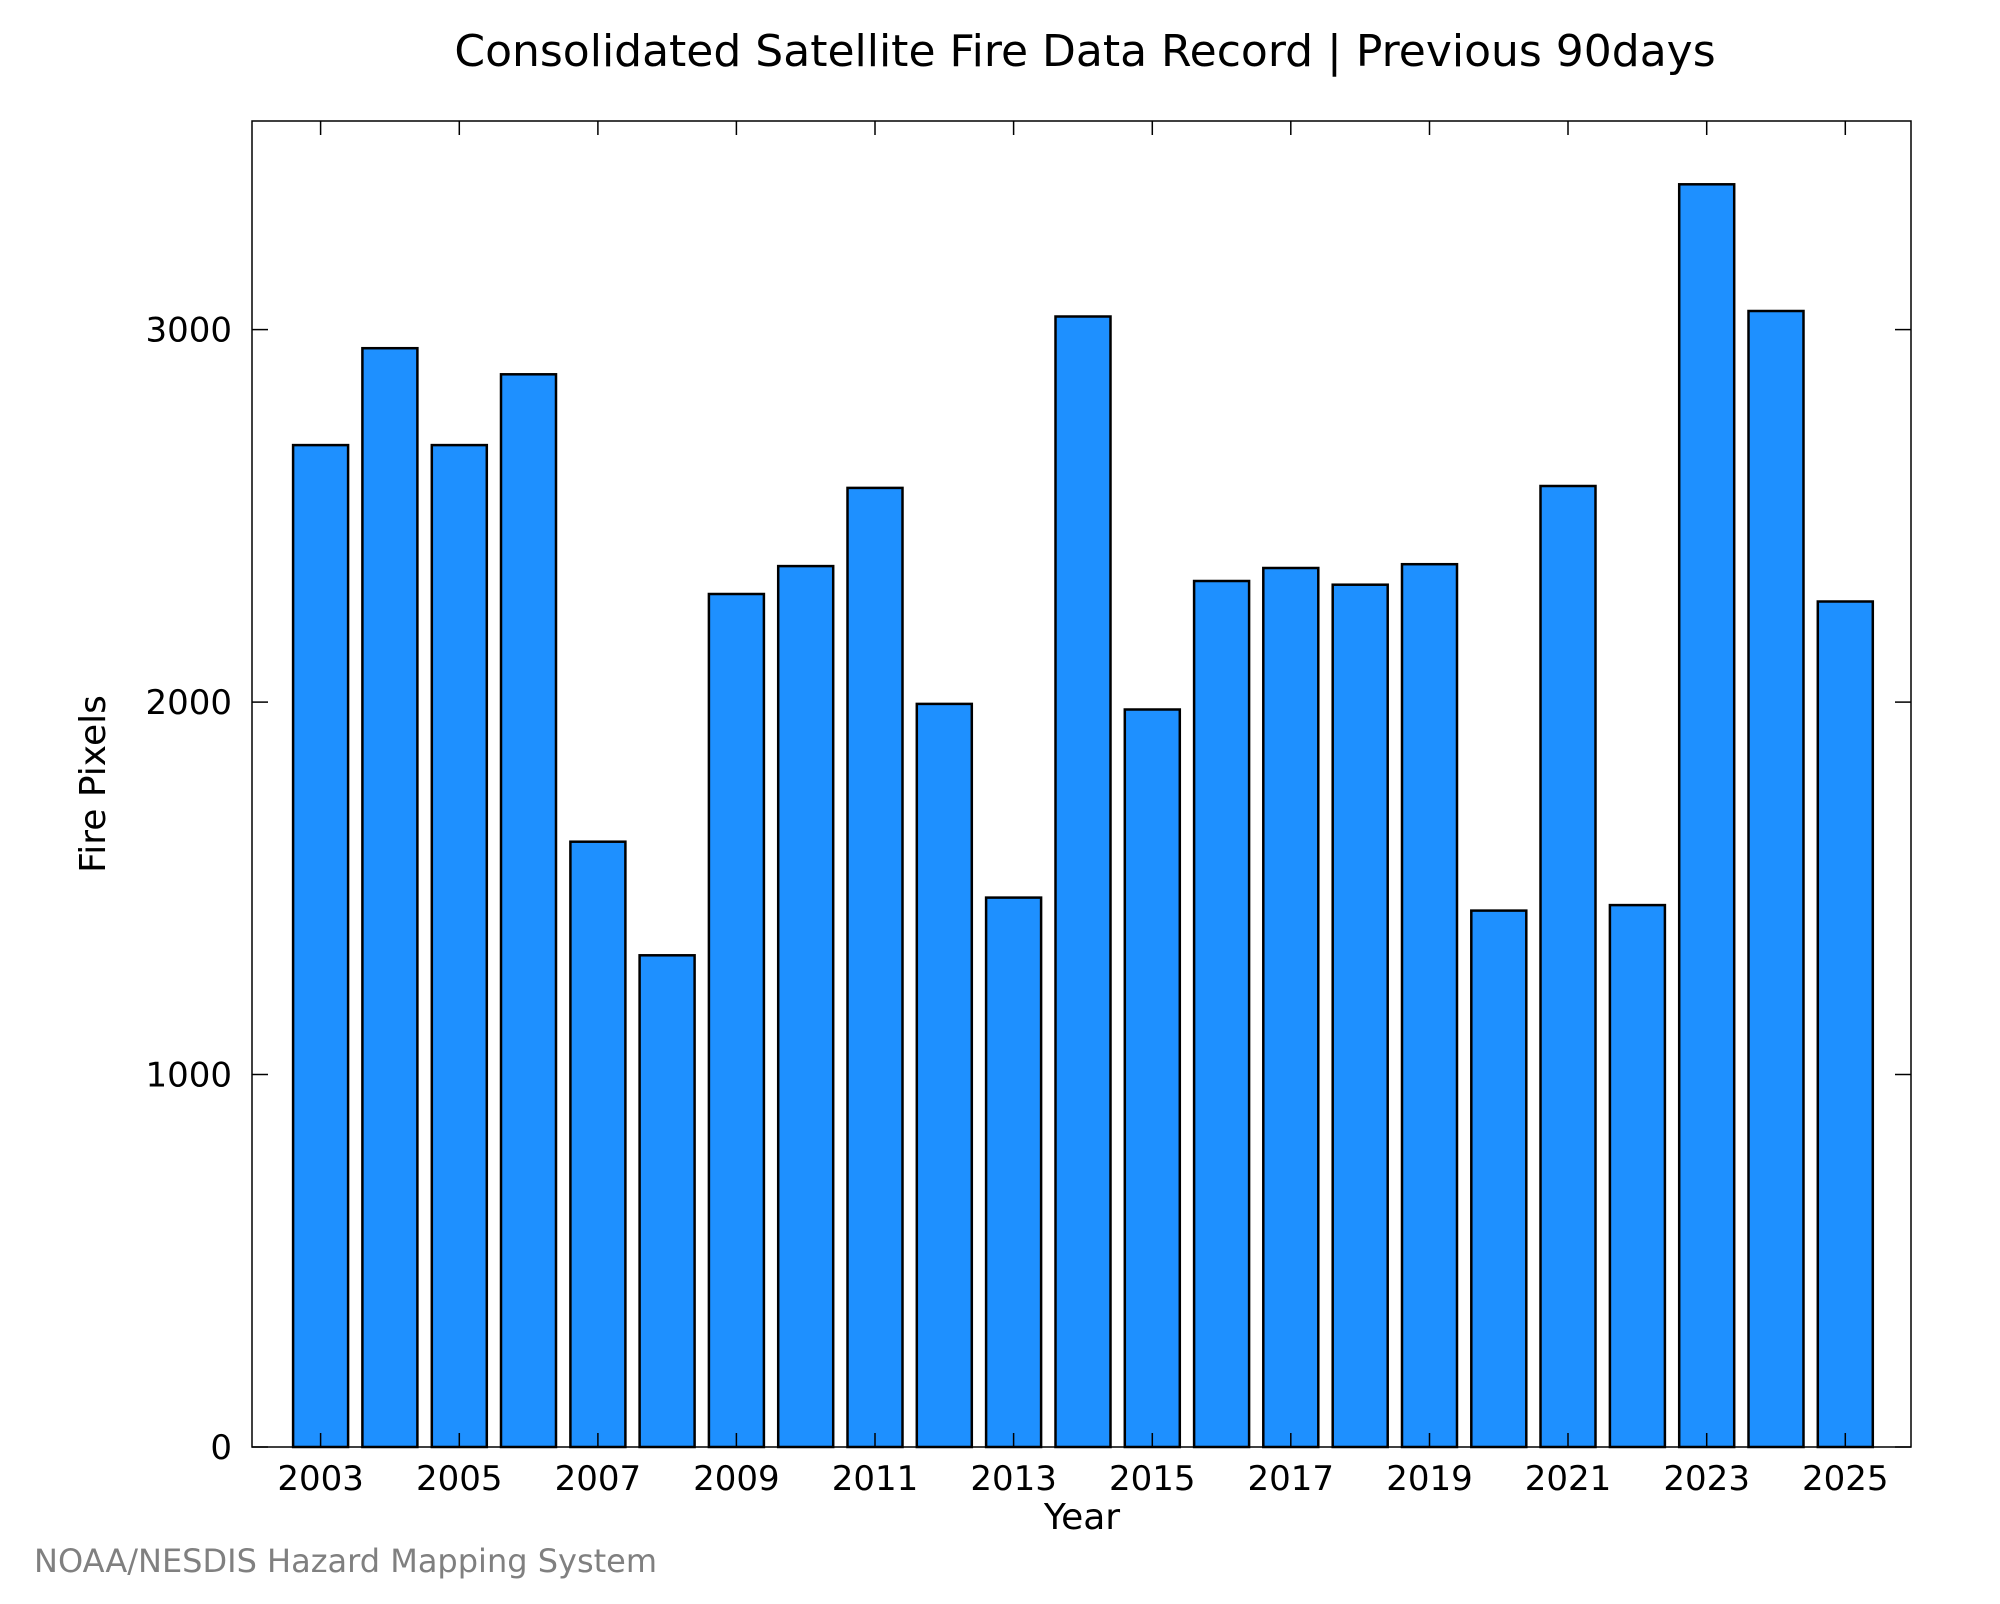 This screenshot has height=1604, width=2000. I want to click on bar-2025, so click(1845, 1024).